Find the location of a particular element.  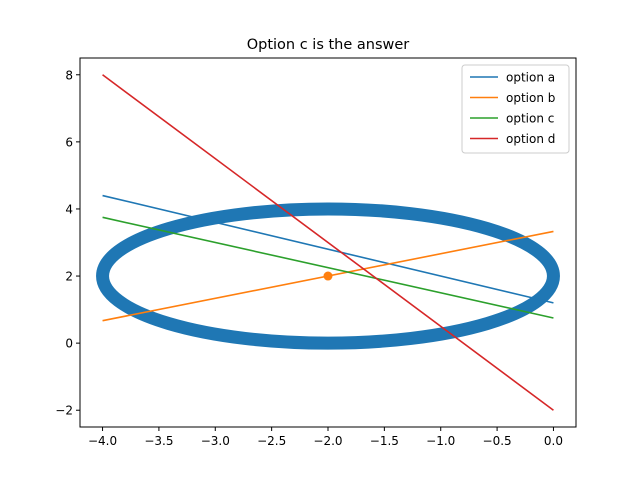

y-tick-label: 8 is located at coordinates (69, 75).